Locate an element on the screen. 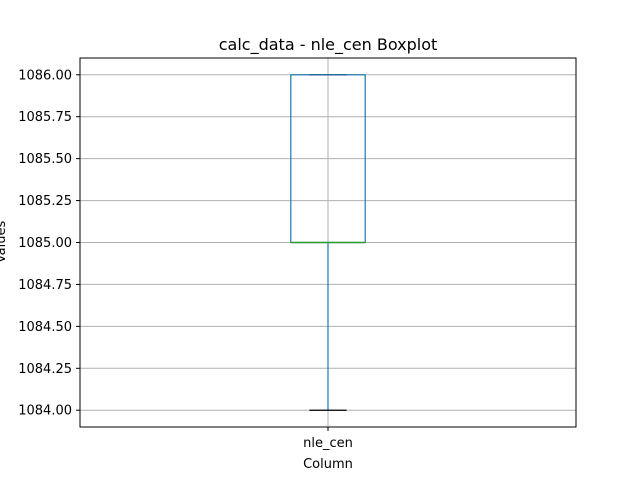 Image resolution: width=640 pixels, height=480 pixels. y-tick-label: 1086.00 is located at coordinates (45, 75).